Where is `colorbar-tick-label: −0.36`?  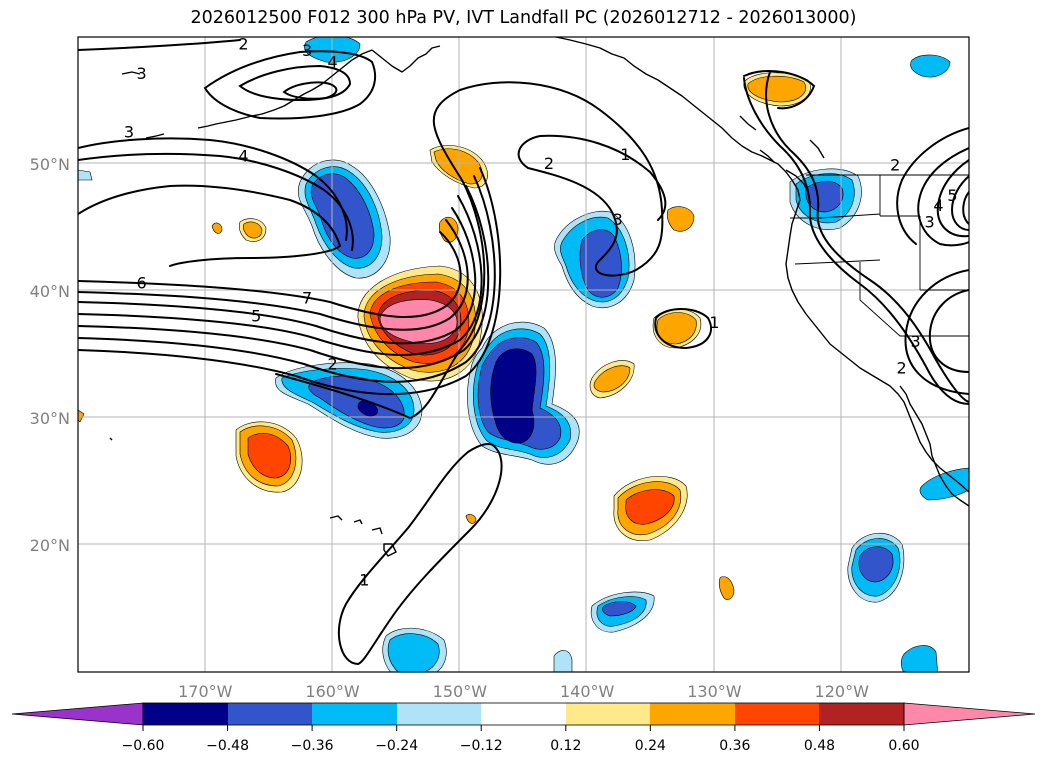 colorbar-tick-label: −0.36 is located at coordinates (312, 746).